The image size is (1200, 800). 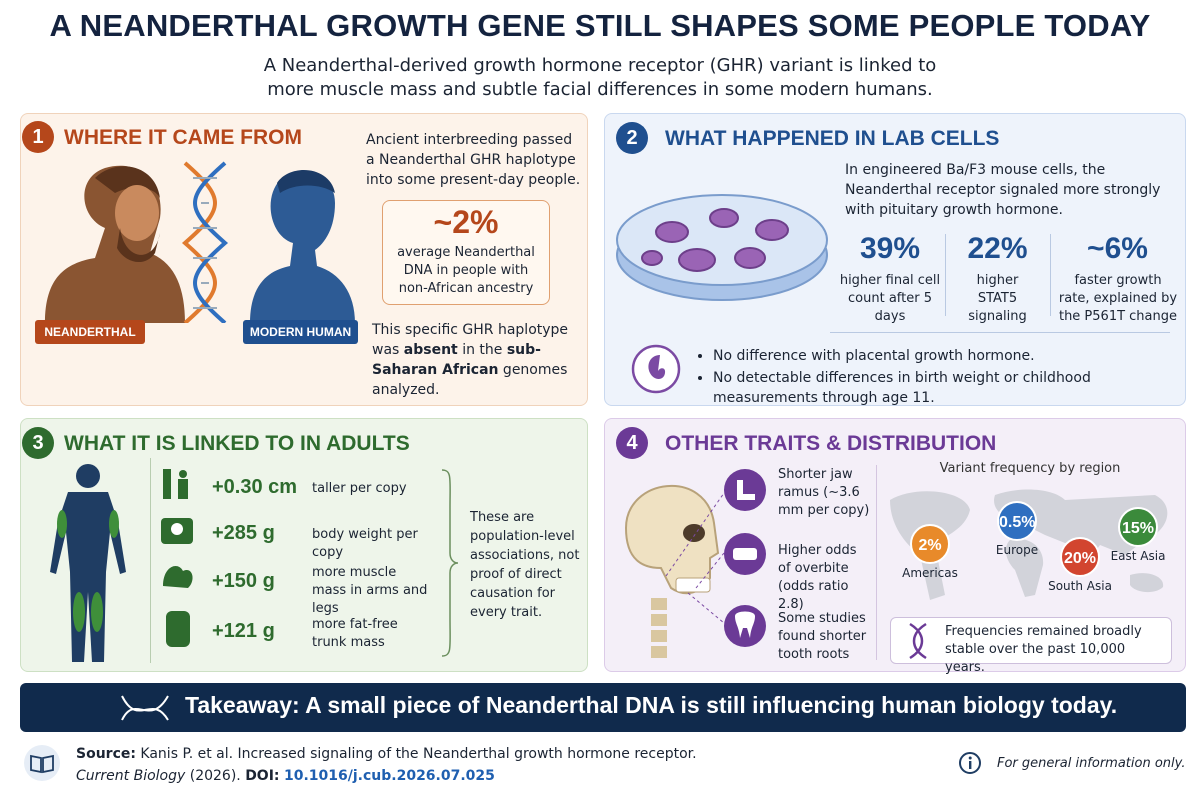 What do you see at coordinates (243, 581) in the screenshot?
I see `row-value: +150 g` at bounding box center [243, 581].